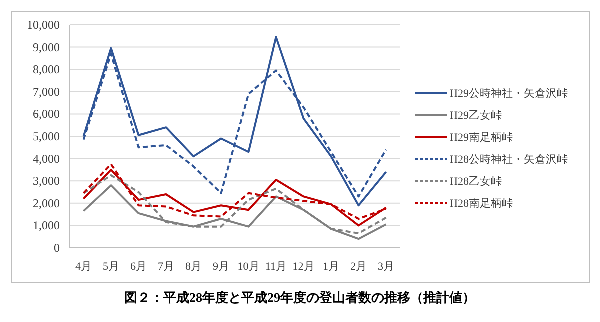 The image size is (600, 322). What do you see at coordinates (43, 25) in the screenshot?
I see `y-tick-label: 10,000` at bounding box center [43, 25].